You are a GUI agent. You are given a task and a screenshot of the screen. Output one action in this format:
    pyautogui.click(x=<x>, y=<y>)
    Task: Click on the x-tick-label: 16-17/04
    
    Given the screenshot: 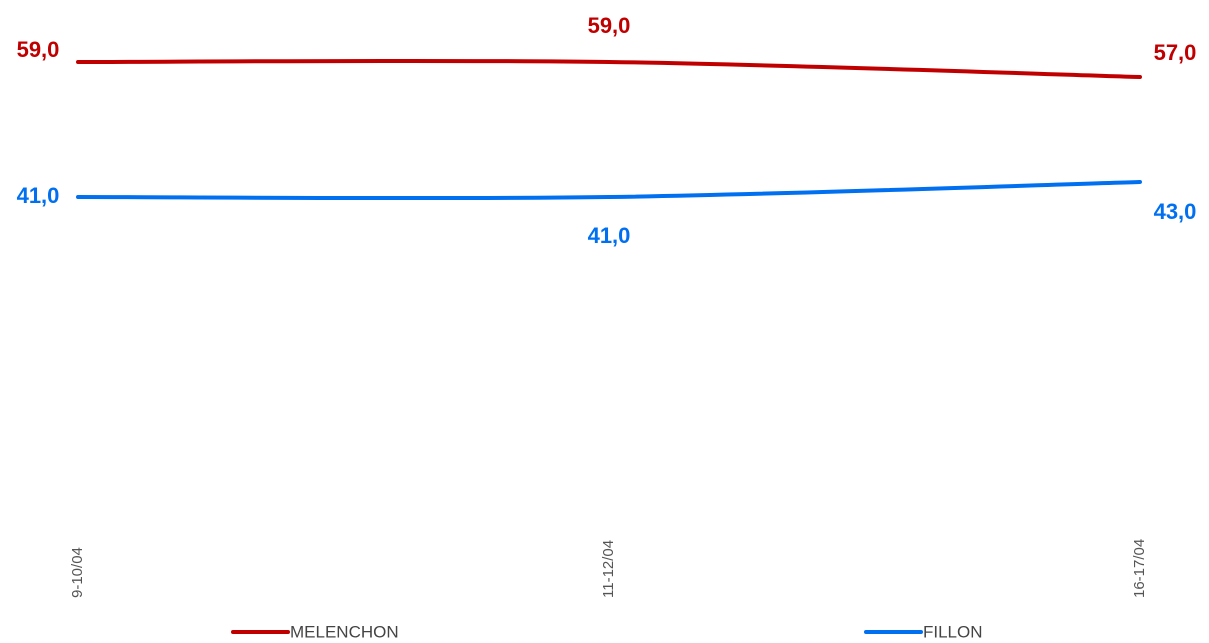 What is the action you would take?
    pyautogui.click(x=1139, y=568)
    